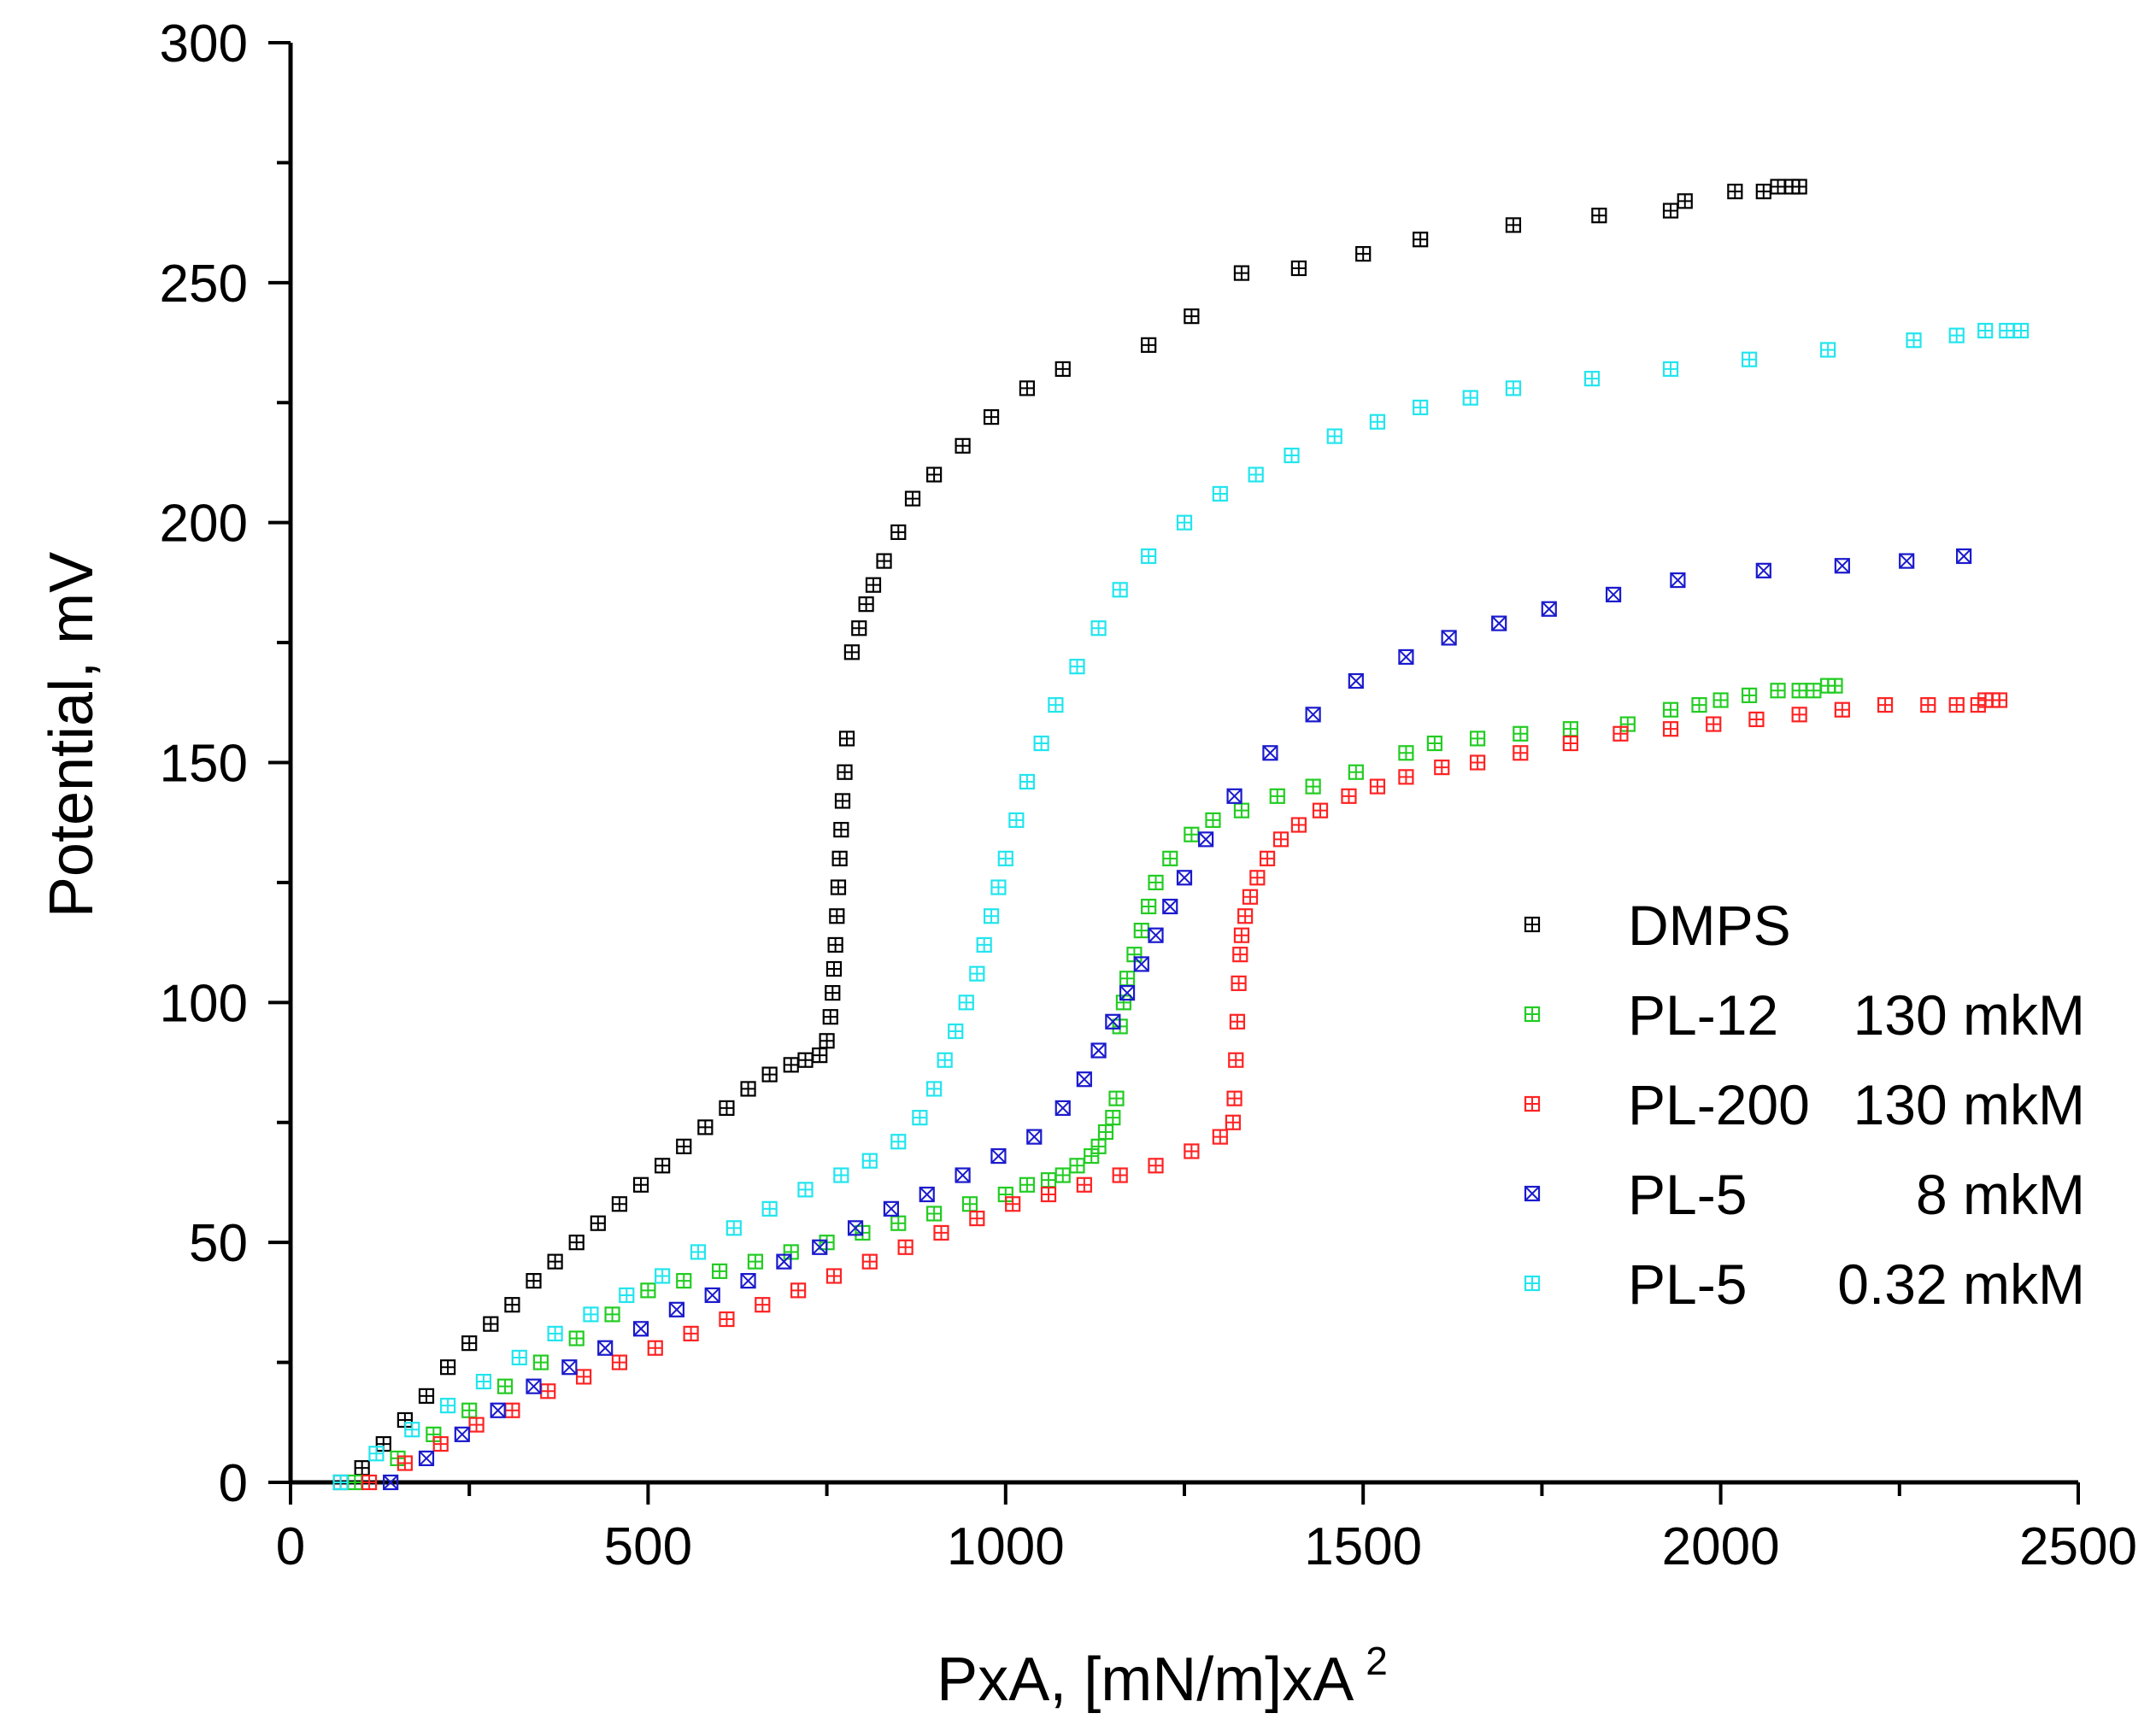  Describe the element at coordinates (290, 1546) in the screenshot. I see `x-tick-label: 0` at that location.